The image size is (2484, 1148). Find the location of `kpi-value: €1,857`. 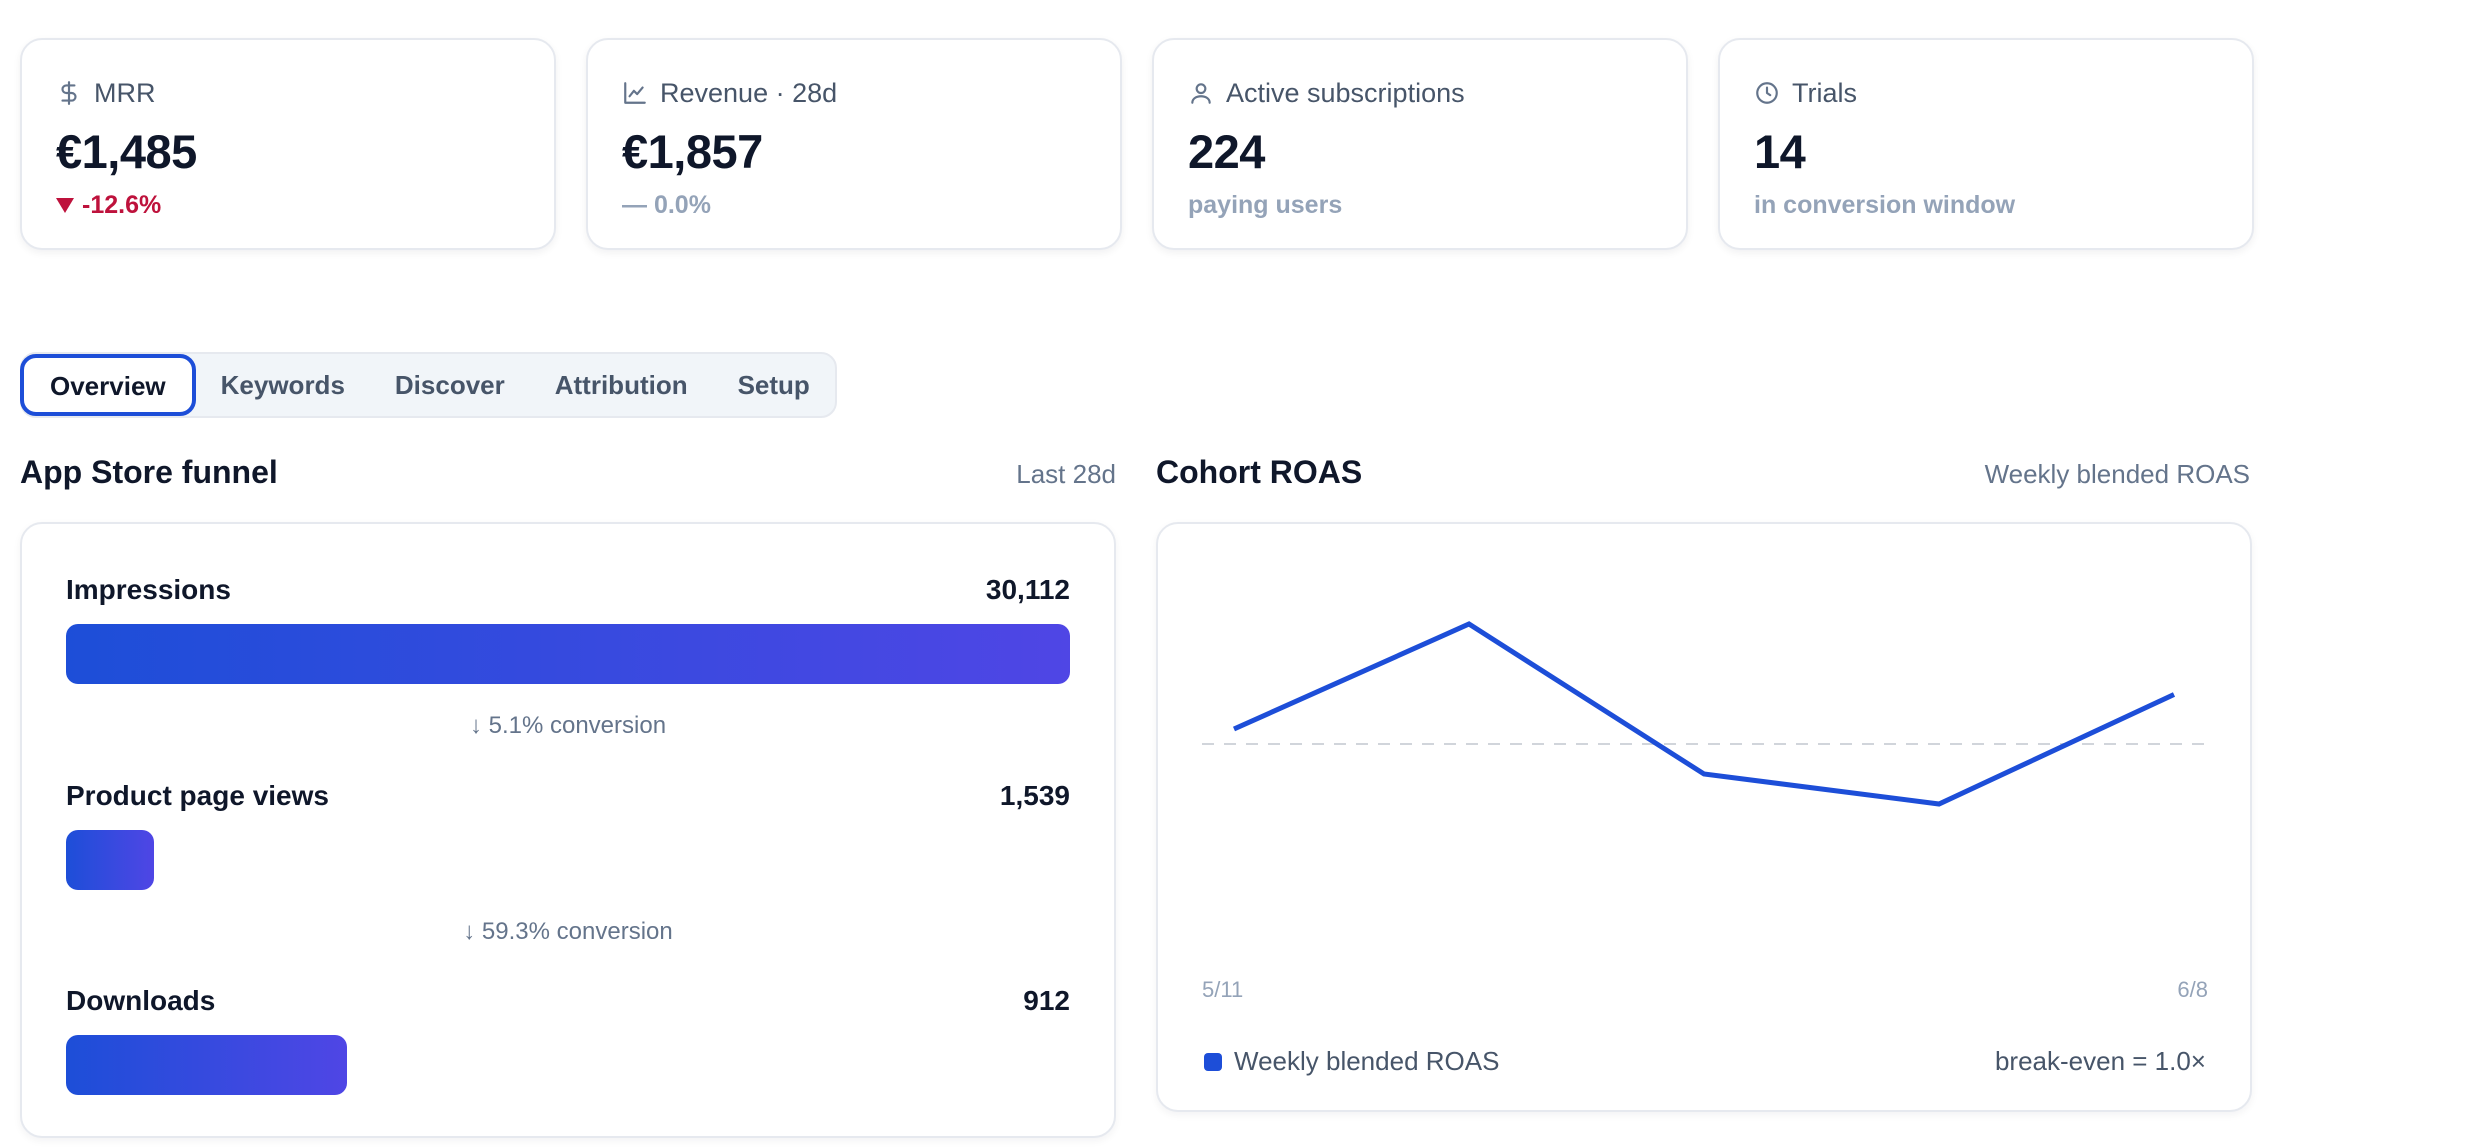

kpi-value: €1,857 is located at coordinates (692, 151).